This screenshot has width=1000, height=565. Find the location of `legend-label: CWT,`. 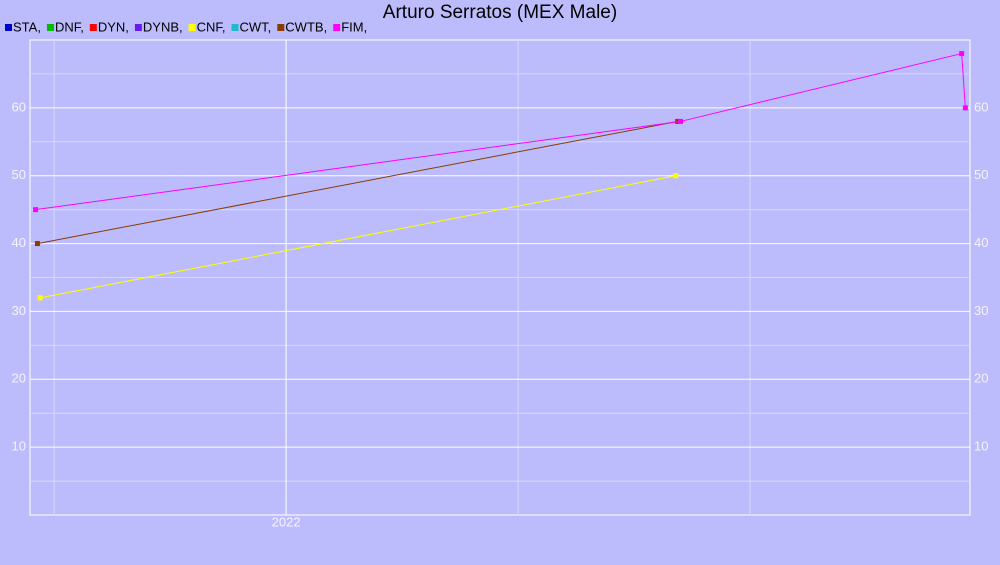

legend-label: CWT, is located at coordinates (256, 26).